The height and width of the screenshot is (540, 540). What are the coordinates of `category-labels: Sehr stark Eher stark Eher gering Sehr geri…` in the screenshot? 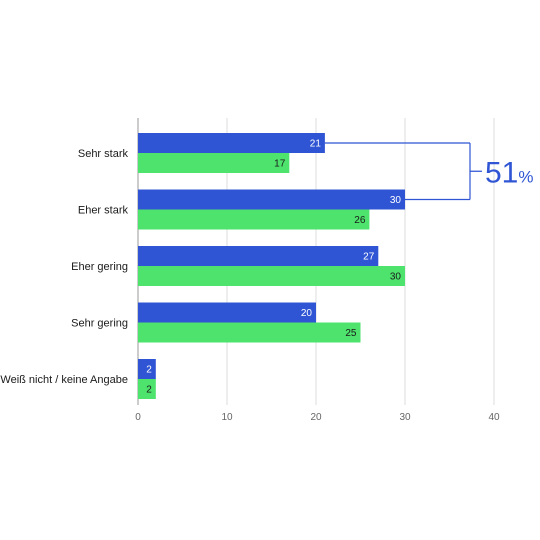 It's located at (64, 267).